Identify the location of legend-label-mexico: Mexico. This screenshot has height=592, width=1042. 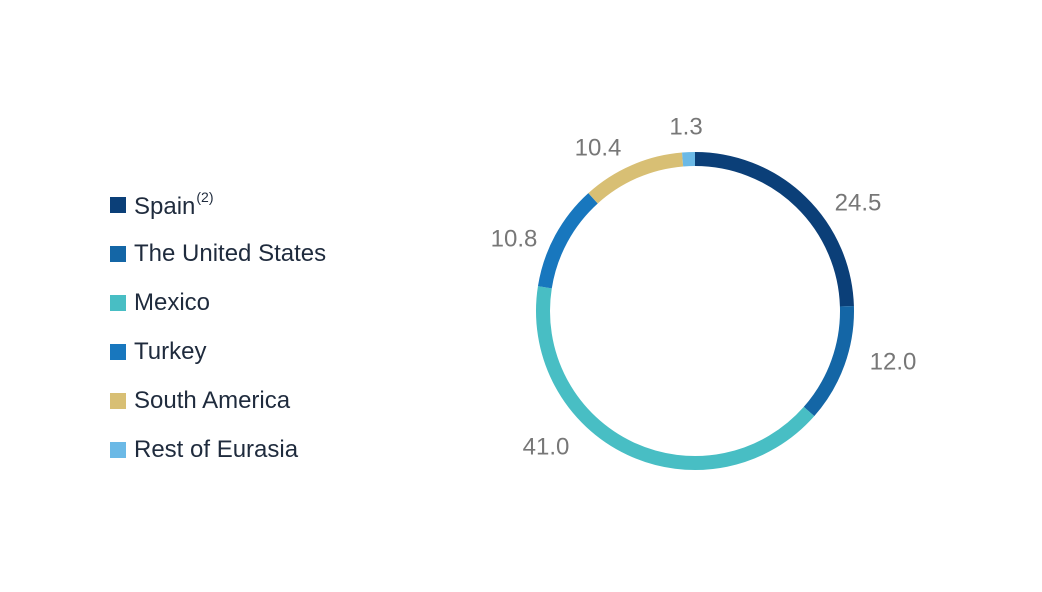
(172, 302).